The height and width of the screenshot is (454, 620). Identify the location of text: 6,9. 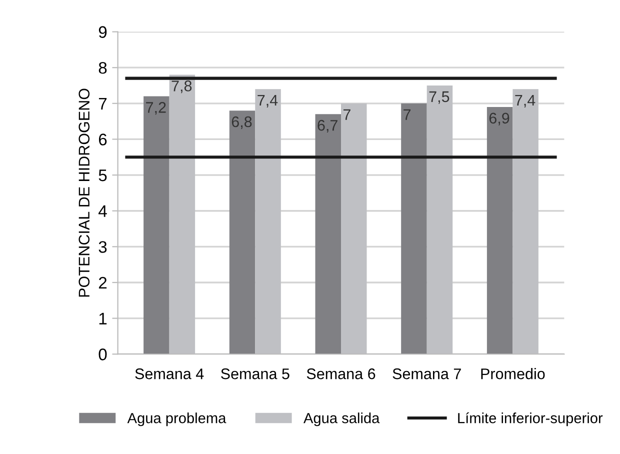
(499, 119).